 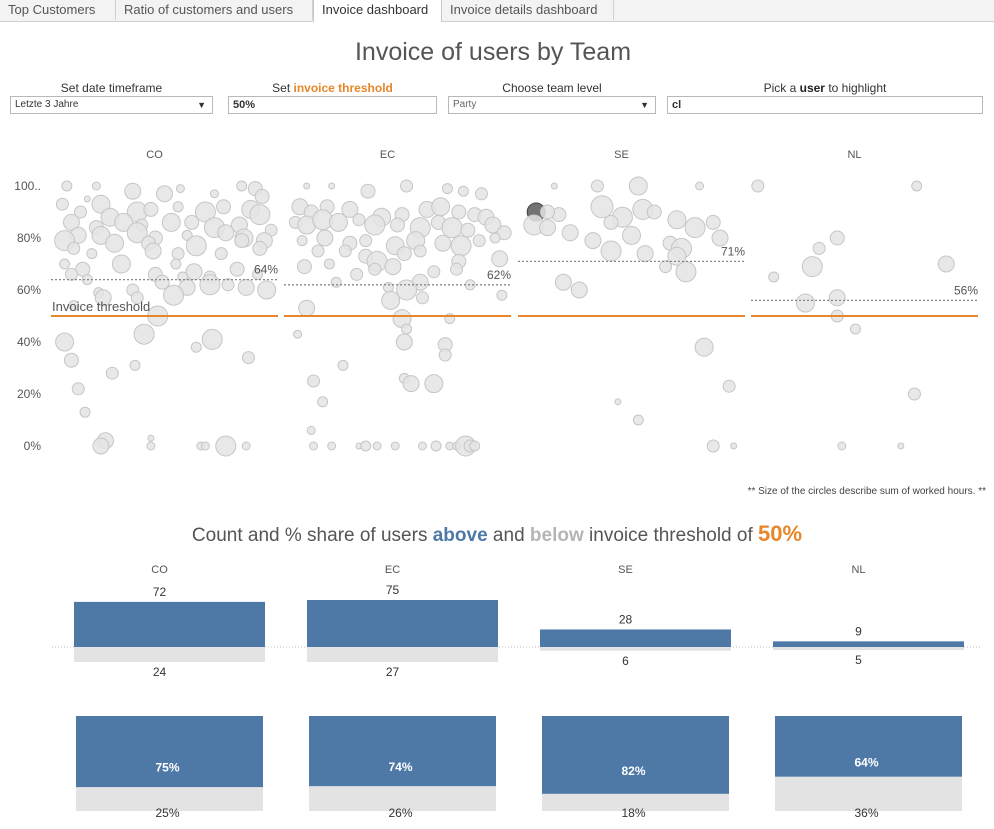 What do you see at coordinates (812, 88) in the screenshot?
I see `user-label-bold: user` at bounding box center [812, 88].